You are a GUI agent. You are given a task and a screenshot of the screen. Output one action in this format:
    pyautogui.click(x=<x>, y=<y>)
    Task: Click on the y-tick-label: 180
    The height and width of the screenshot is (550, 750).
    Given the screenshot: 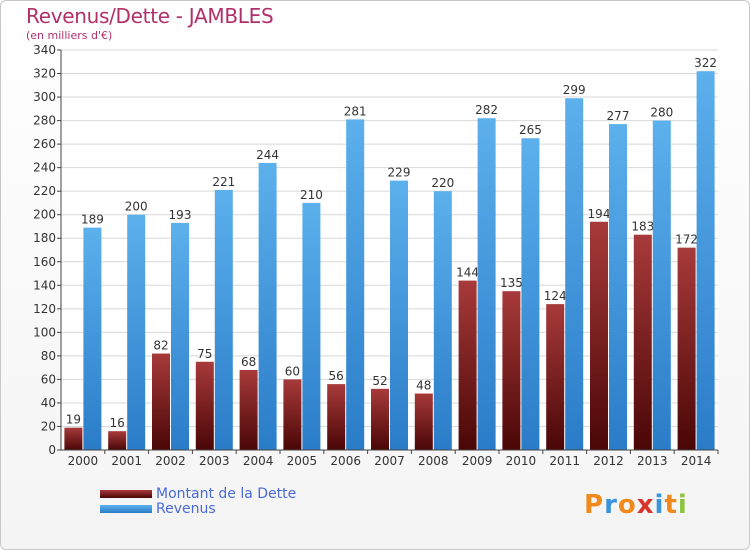 What is the action you would take?
    pyautogui.click(x=44, y=238)
    